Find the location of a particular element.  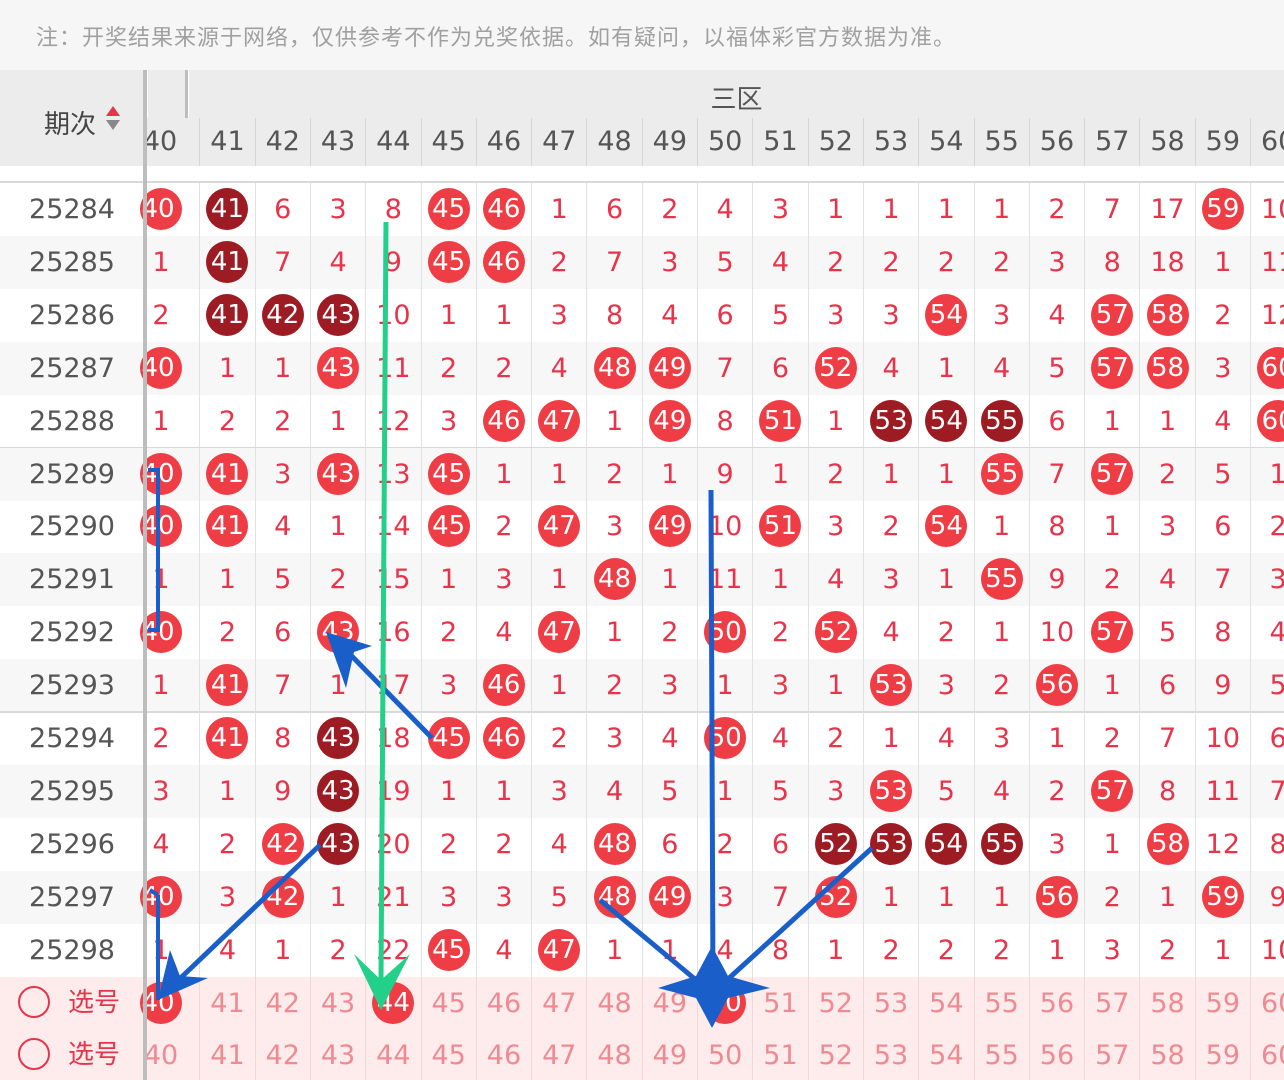

selectable-number: 50 is located at coordinates (725, 1056).